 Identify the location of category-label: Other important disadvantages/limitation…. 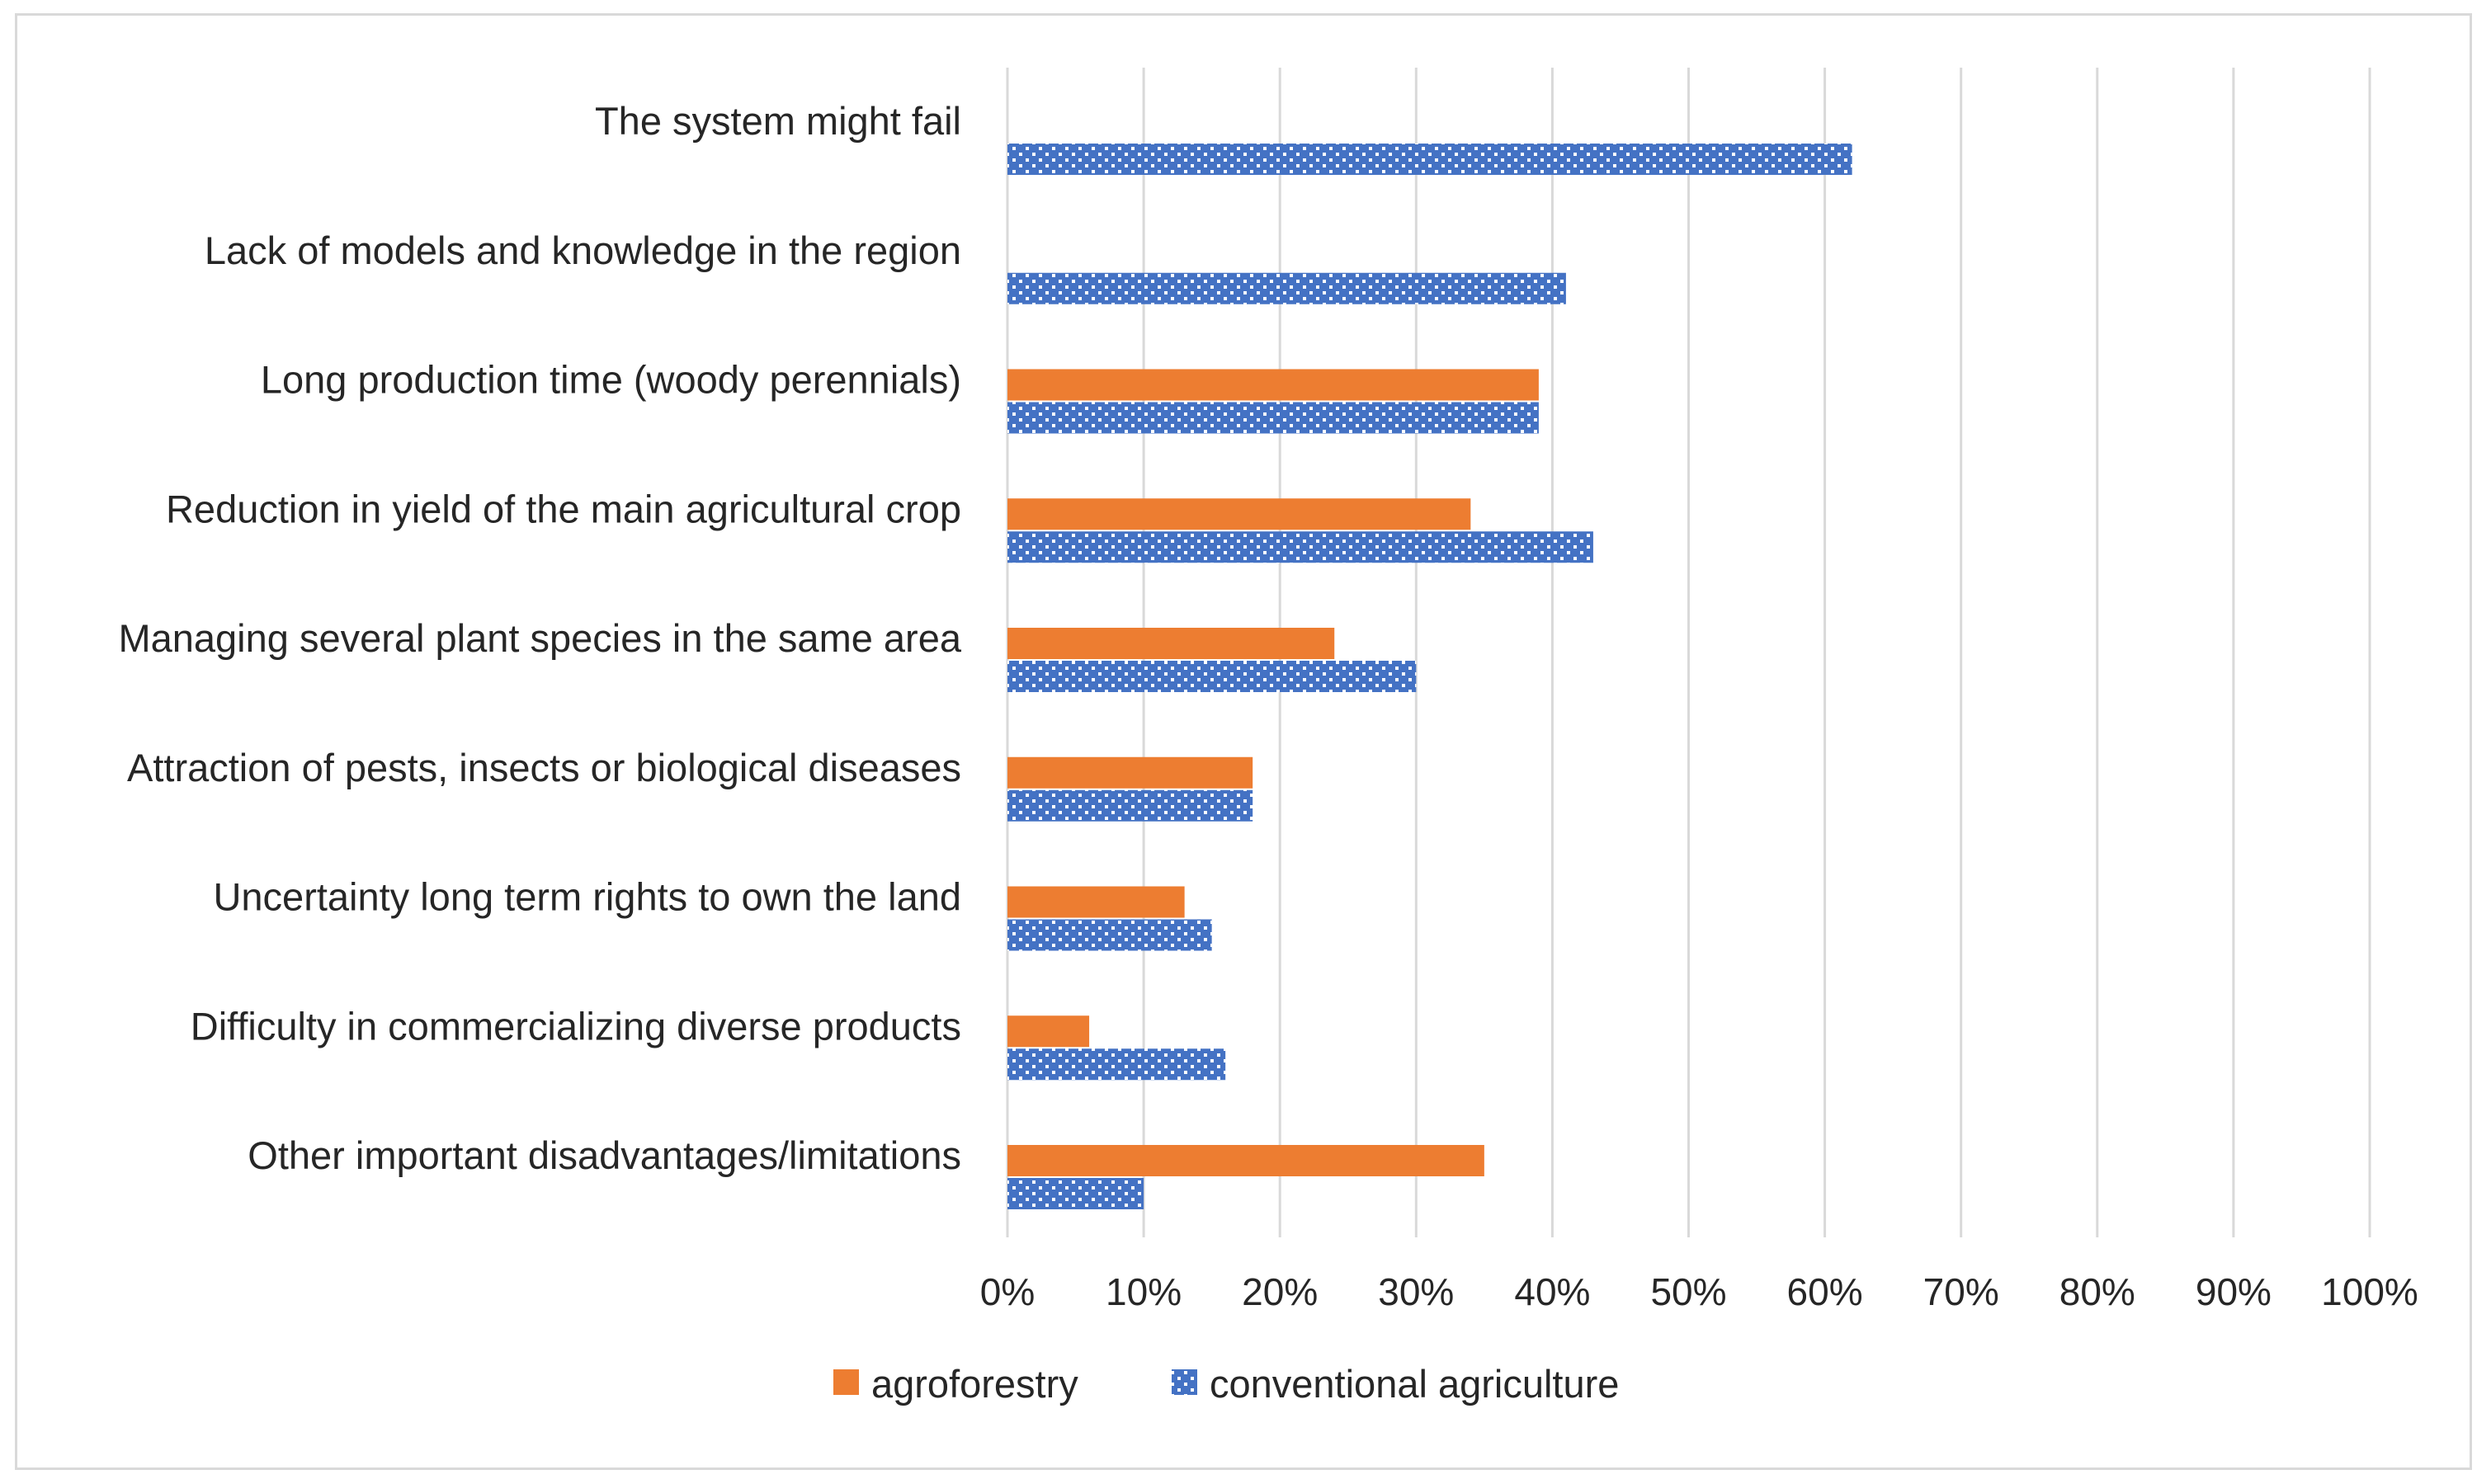
(604, 1155).